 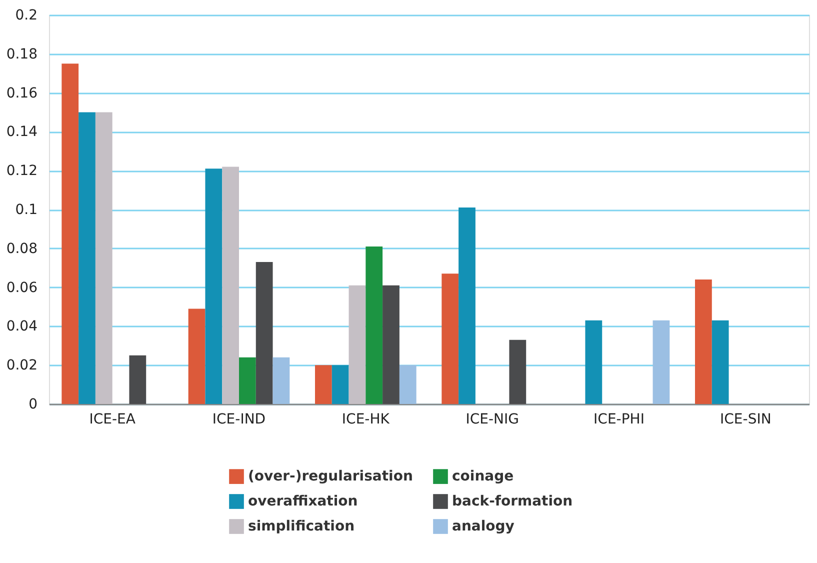 I want to click on y-tick-label: 0.02, so click(x=22, y=366).